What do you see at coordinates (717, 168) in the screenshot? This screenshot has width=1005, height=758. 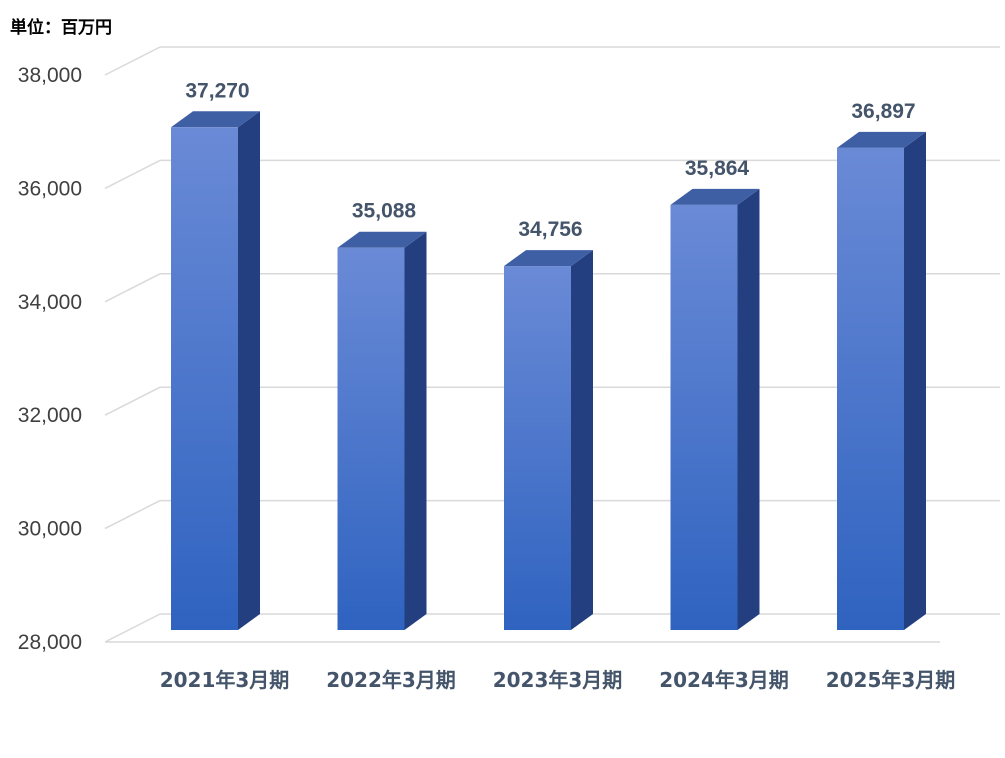 I see `data-label: 35,864` at bounding box center [717, 168].